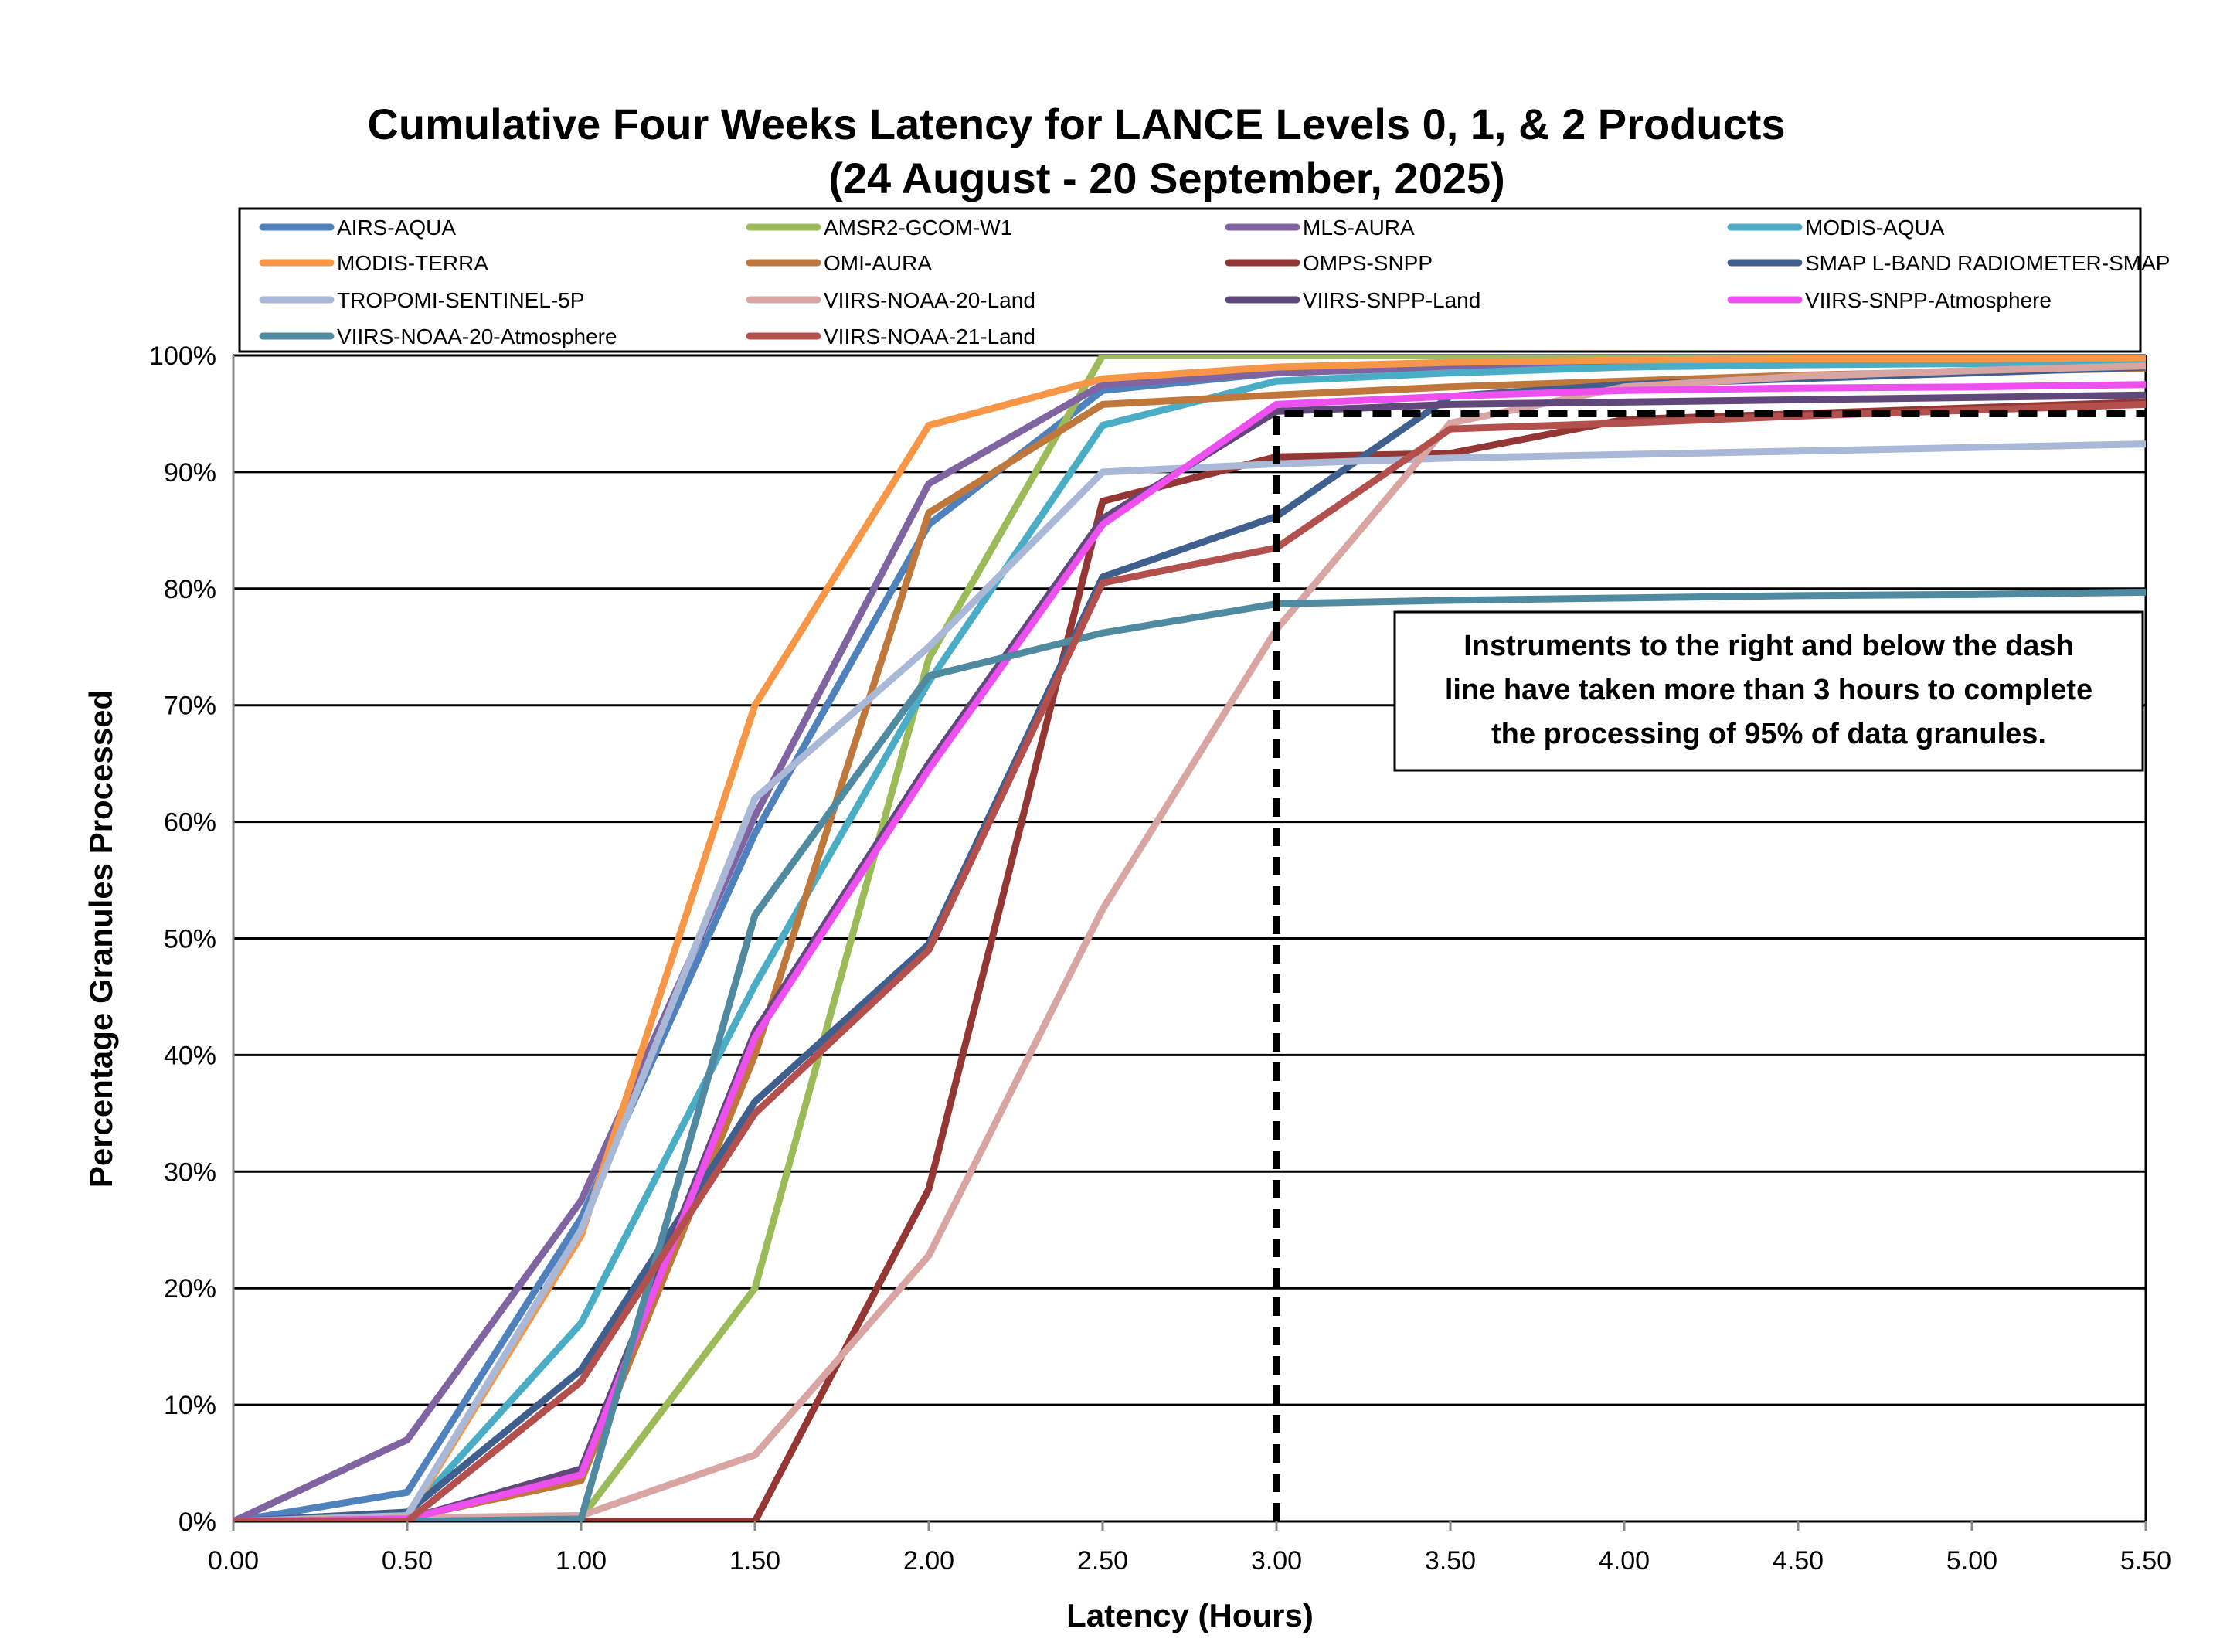 Image resolution: width=2213 pixels, height=1652 pixels. I want to click on chart-subtitle: (24 August - 20 September, 2025), so click(1166, 178).